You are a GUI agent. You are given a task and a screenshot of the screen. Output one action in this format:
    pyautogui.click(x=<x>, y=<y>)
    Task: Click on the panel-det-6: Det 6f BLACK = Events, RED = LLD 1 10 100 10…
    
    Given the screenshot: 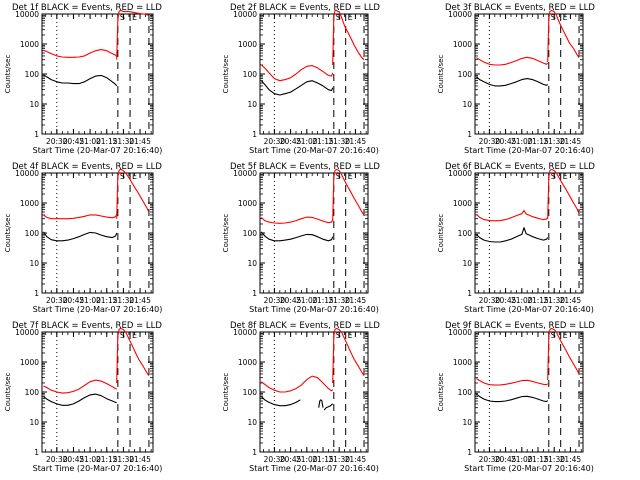 What is the action you would take?
    pyautogui.click(x=516, y=238)
    